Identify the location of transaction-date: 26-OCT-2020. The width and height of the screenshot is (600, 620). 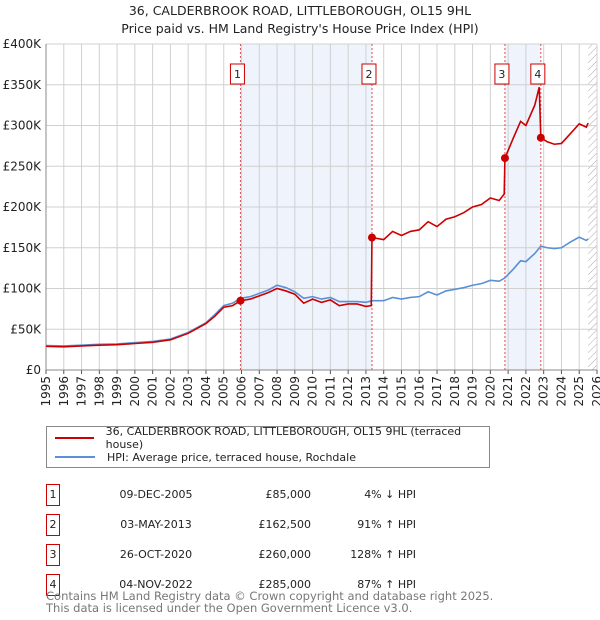
(156, 554).